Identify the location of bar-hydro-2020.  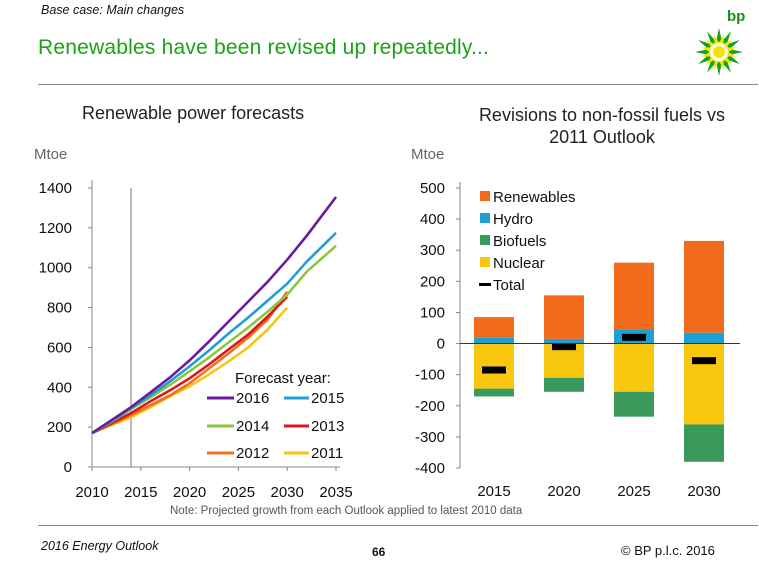
(564, 341).